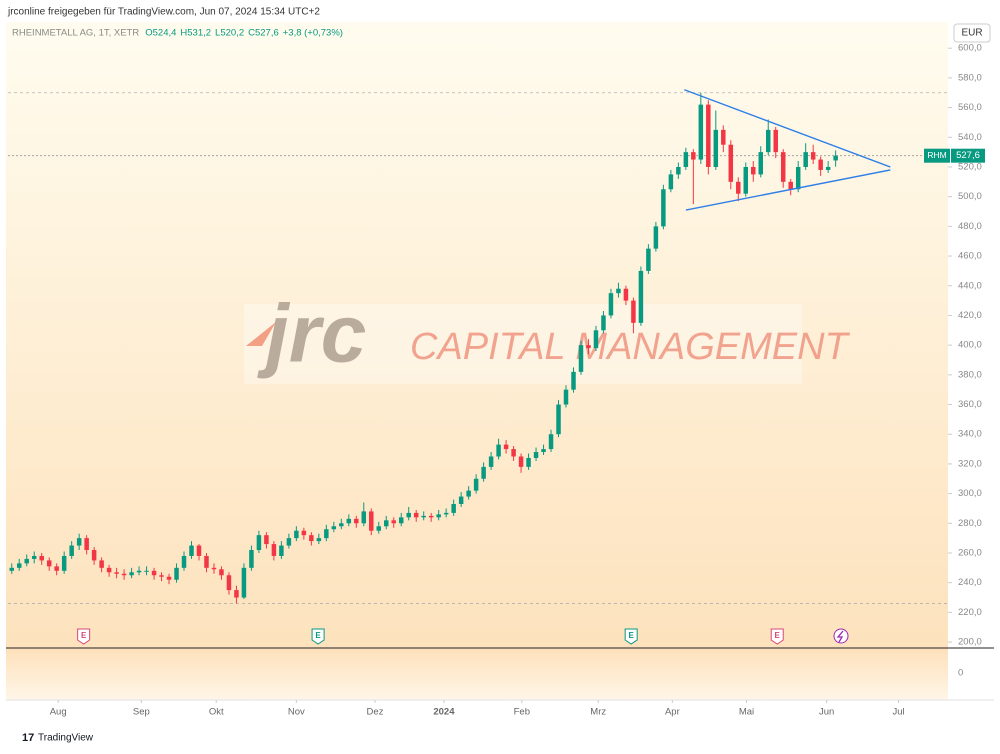  What do you see at coordinates (970, 77) in the screenshot?
I see `y-tick-label: 580,0` at bounding box center [970, 77].